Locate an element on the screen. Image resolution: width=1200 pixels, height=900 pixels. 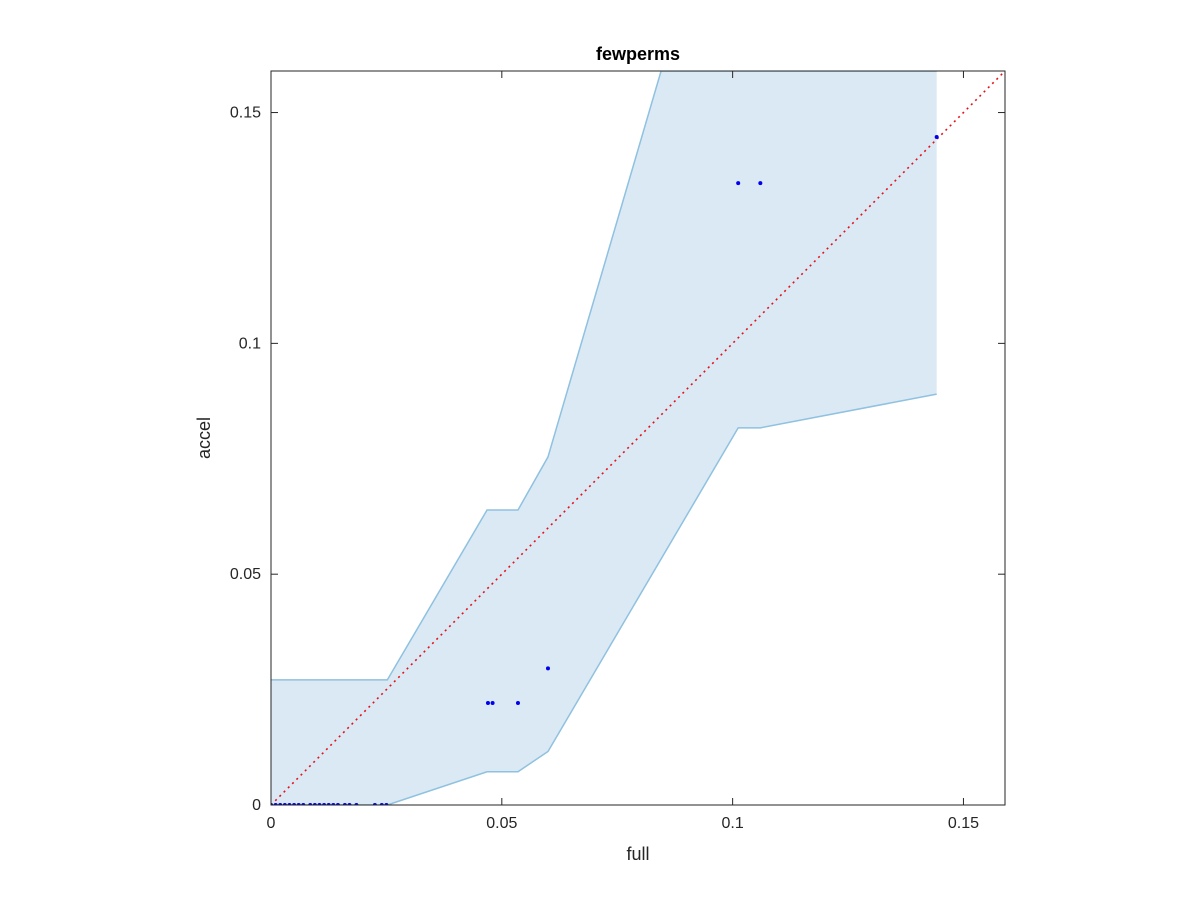
chart-title: fewperms is located at coordinates (638, 54).